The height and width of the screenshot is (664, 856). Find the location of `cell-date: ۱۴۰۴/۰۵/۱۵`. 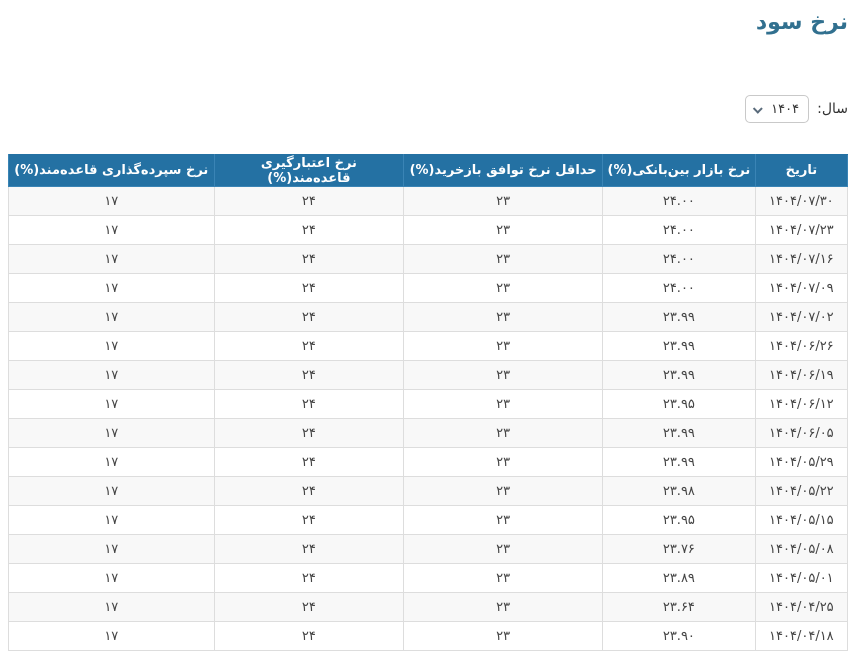

cell-date: ۱۴۰۴/۰۵/۱۵ is located at coordinates (801, 520).